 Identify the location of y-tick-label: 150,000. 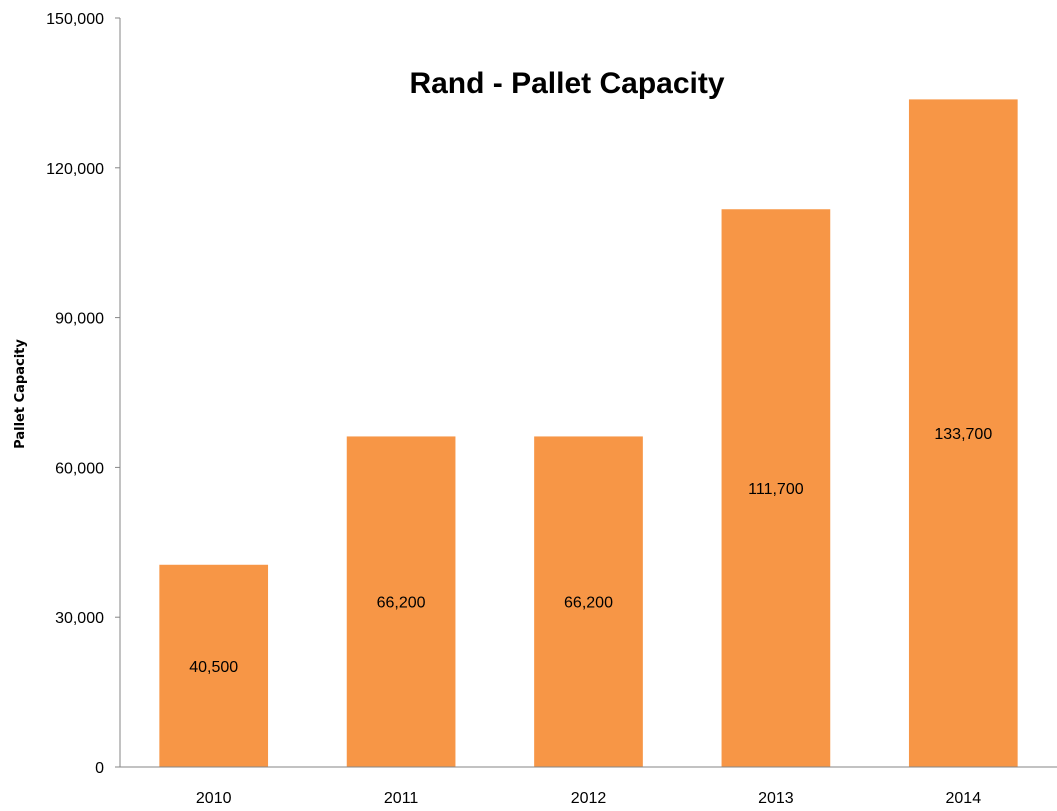
(75, 19).